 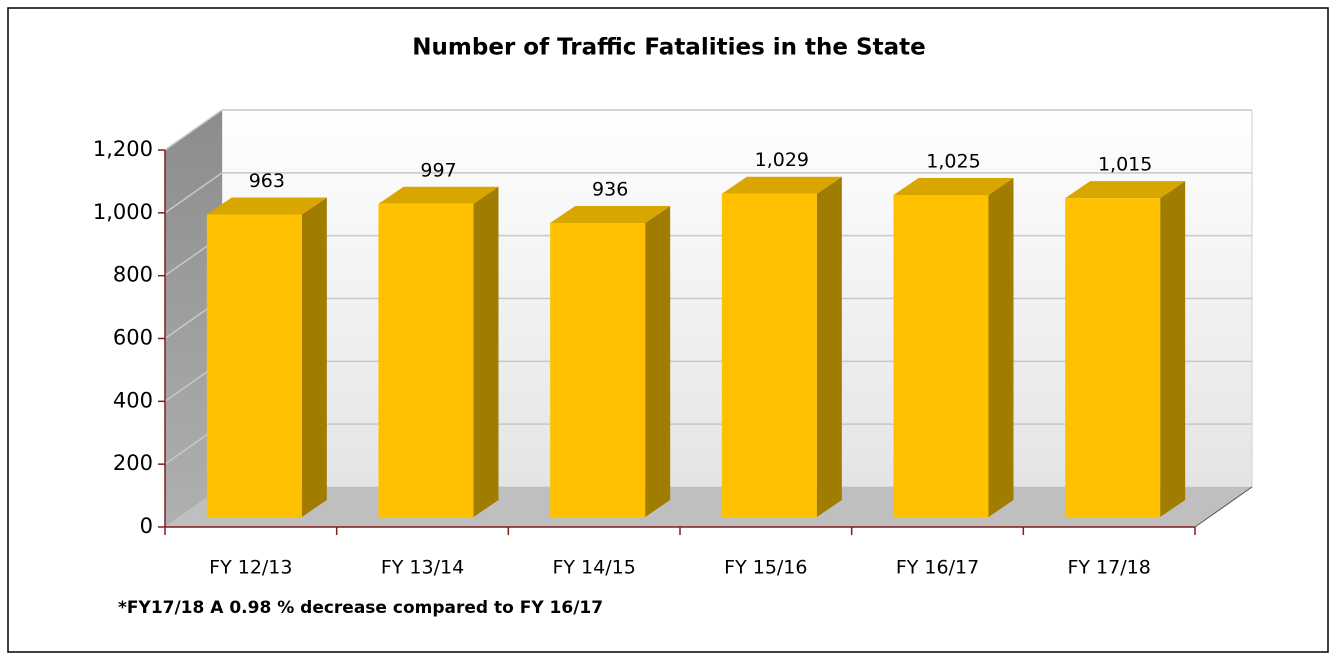 What do you see at coordinates (123, 212) in the screenshot?
I see `y-tick-label: 1,000` at bounding box center [123, 212].